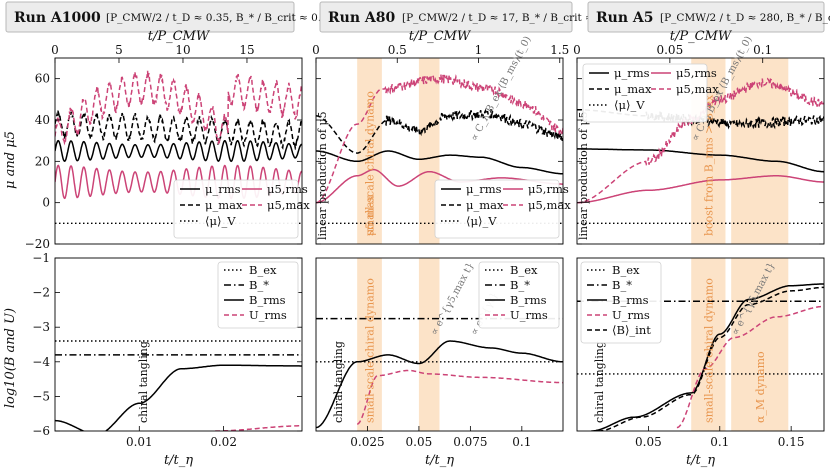 Image resolution: width=830 pixels, height=475 pixels. I want to click on ytick-label: 60, so click(42, 79).